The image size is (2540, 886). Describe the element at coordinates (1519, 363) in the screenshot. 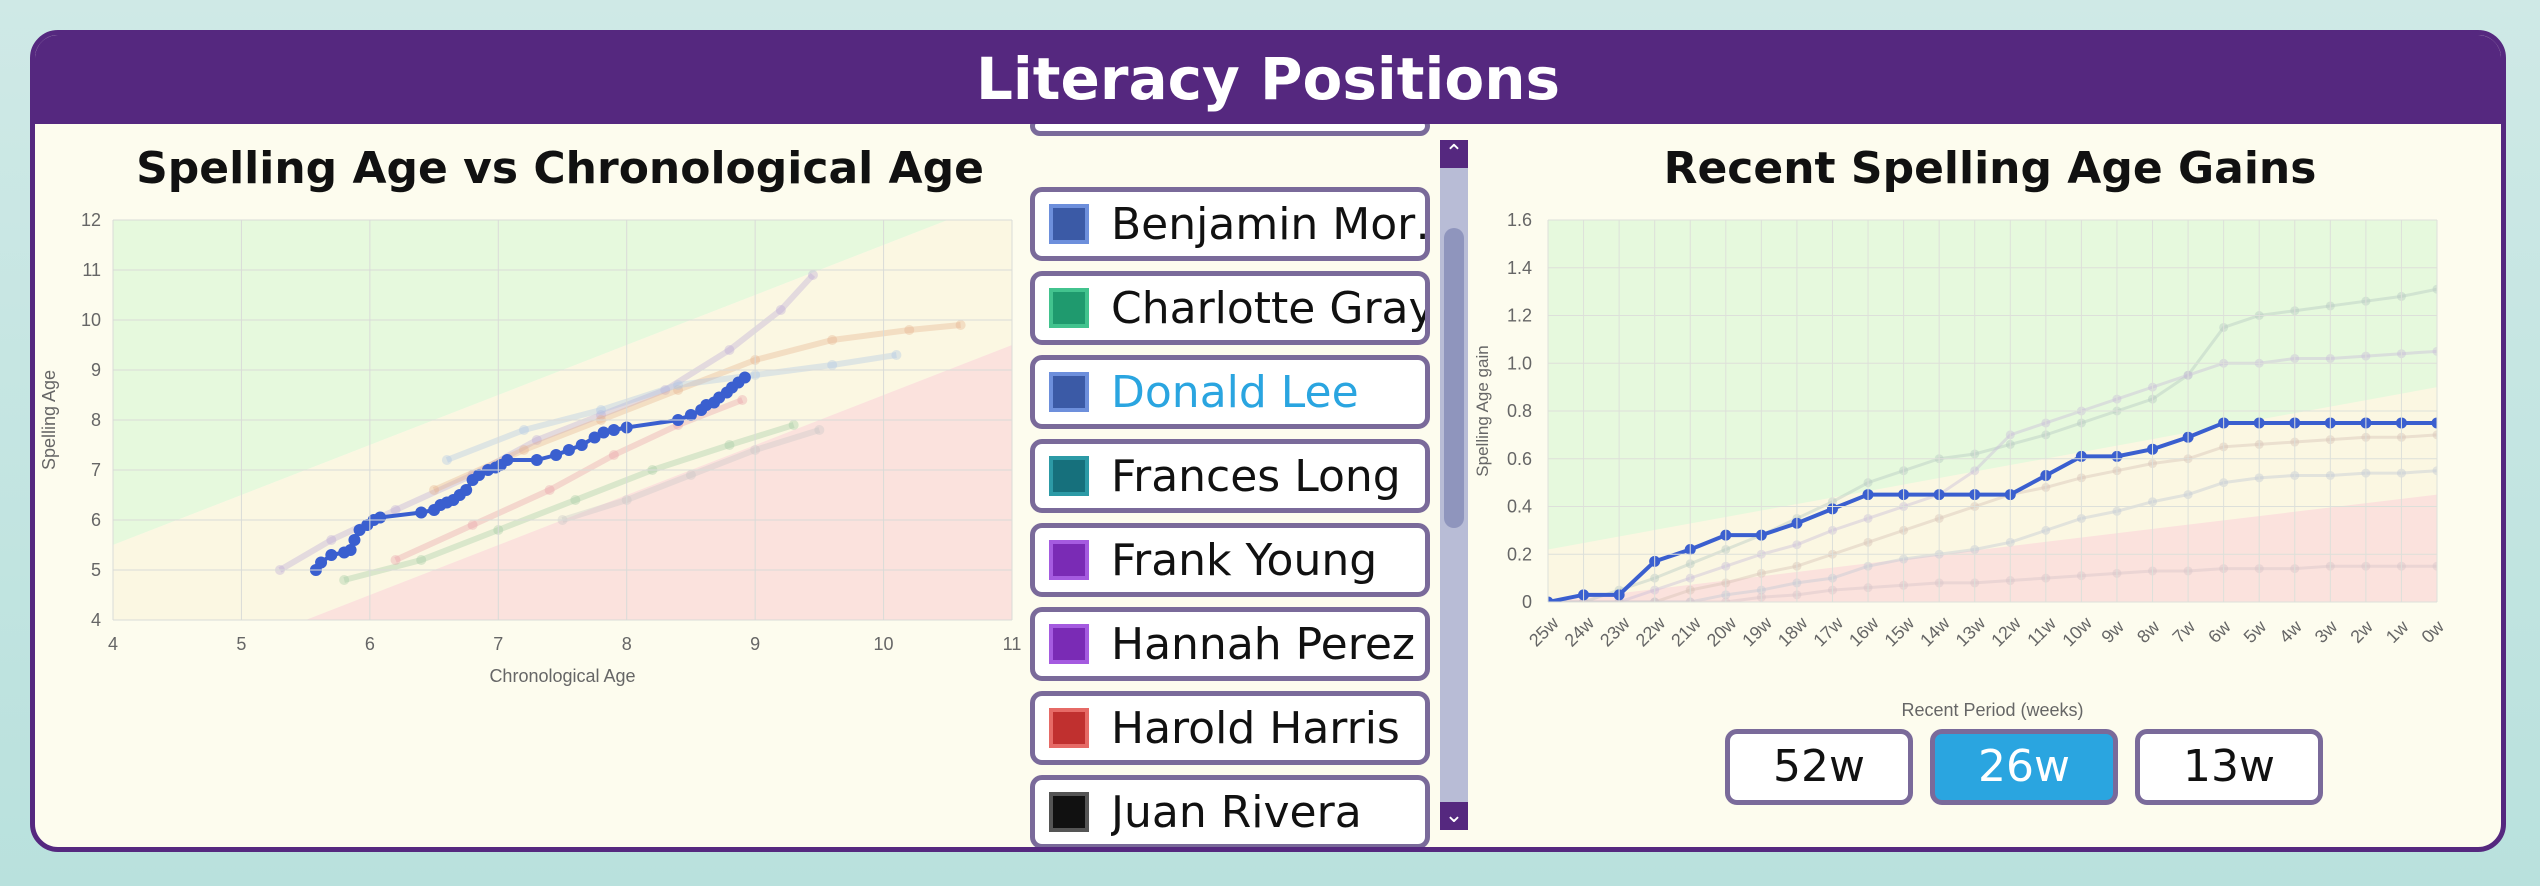

I see `y-tick-label: 1.0` at that location.